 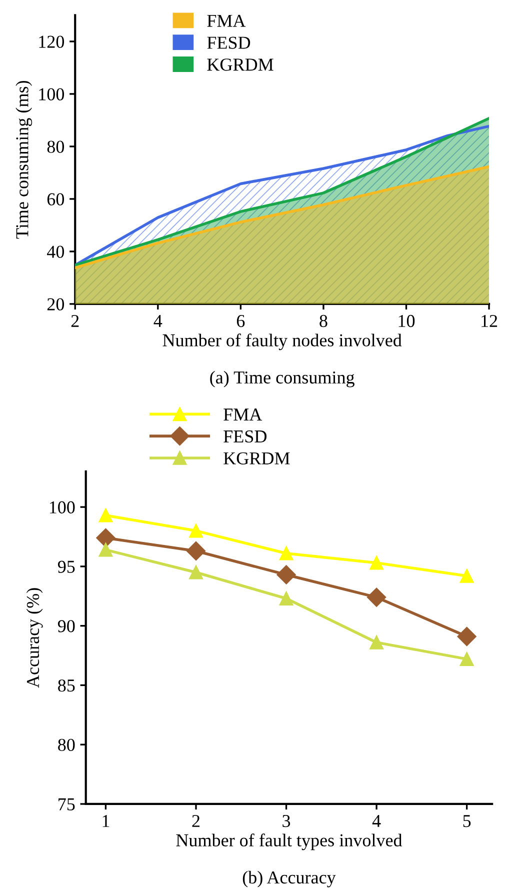 What do you see at coordinates (55, 199) in the screenshot?
I see `y-tick-label: 60` at bounding box center [55, 199].